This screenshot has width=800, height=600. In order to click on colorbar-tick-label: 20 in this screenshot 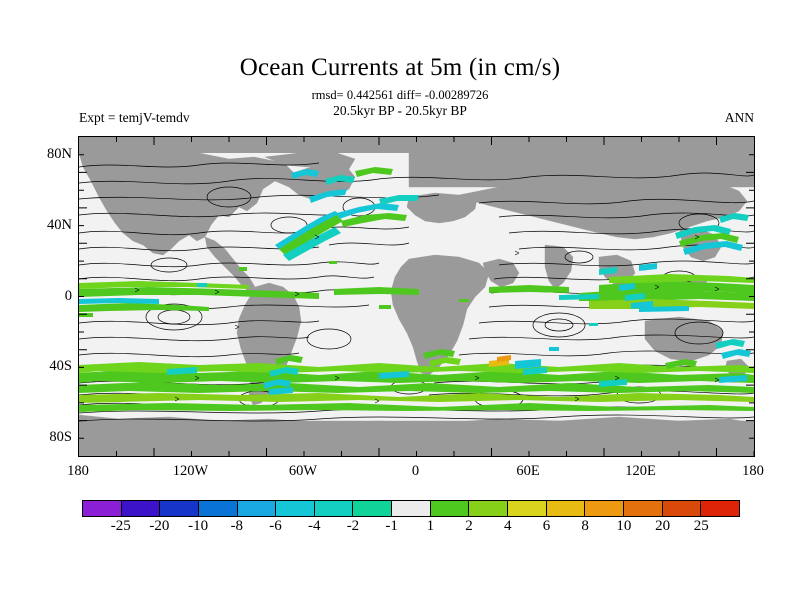, I will do `click(663, 526)`.